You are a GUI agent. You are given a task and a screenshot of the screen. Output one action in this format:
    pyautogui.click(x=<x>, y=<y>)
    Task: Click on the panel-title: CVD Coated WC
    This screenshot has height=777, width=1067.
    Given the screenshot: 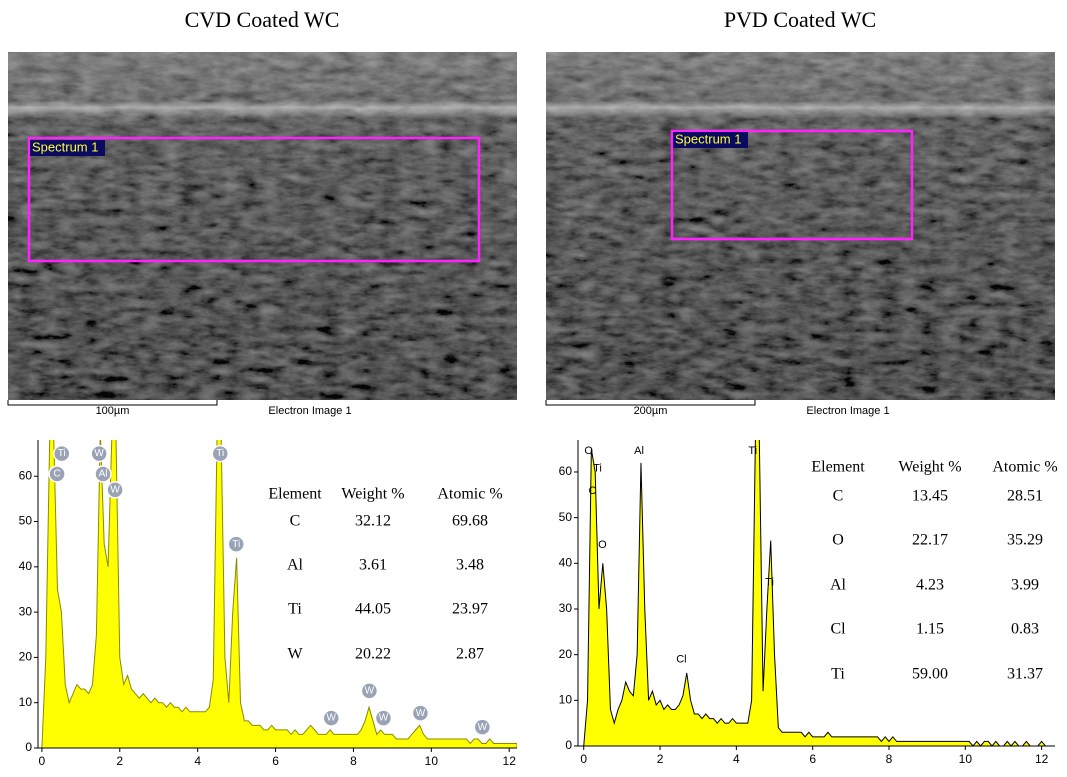 What is the action you would take?
    pyautogui.click(x=262, y=19)
    